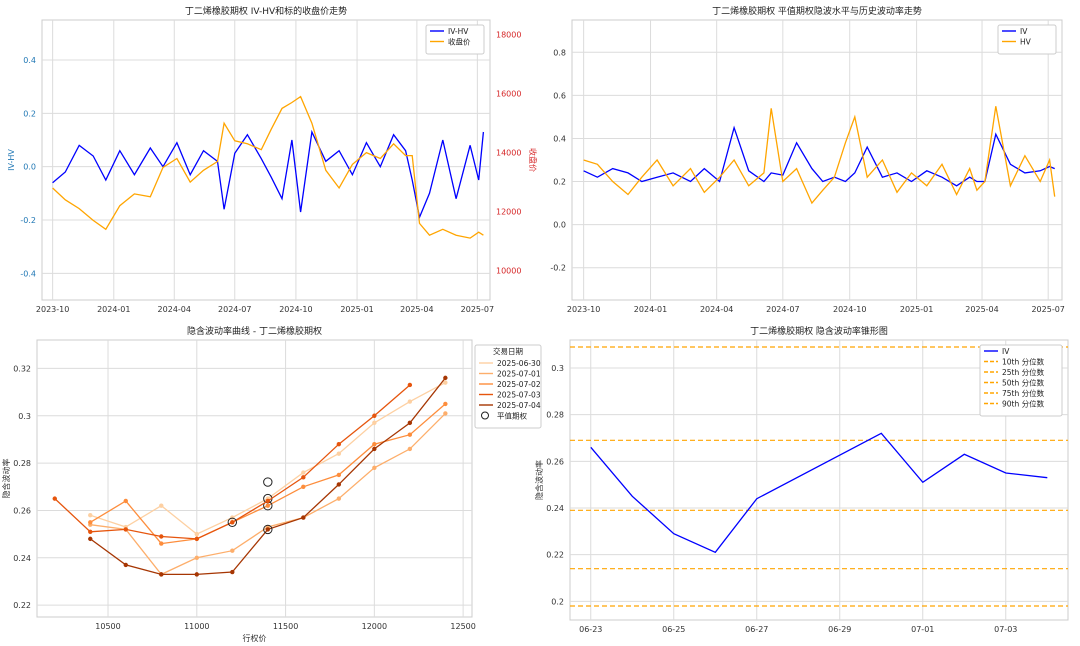 The height and width of the screenshot is (646, 1080). What do you see at coordinates (559, 225) in the screenshot?
I see `y-tick-label: 0.0` at bounding box center [559, 225].